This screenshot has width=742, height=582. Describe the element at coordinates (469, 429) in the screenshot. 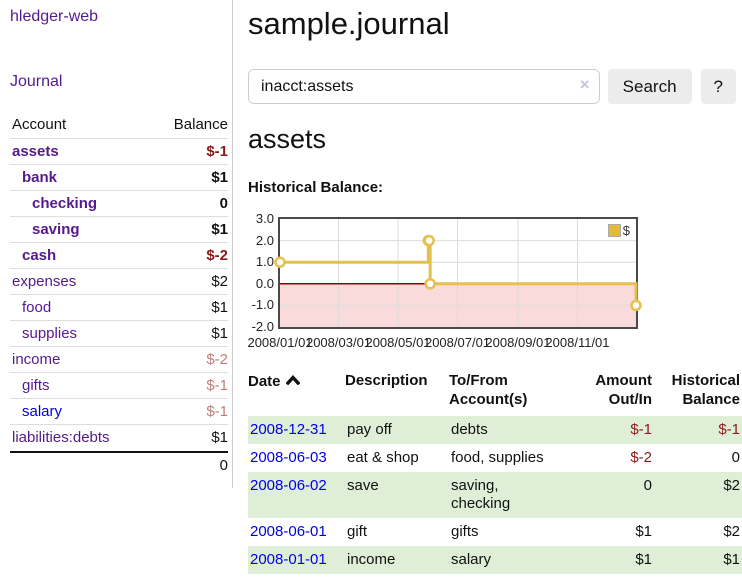

I see `register-accounts: debts` at that location.